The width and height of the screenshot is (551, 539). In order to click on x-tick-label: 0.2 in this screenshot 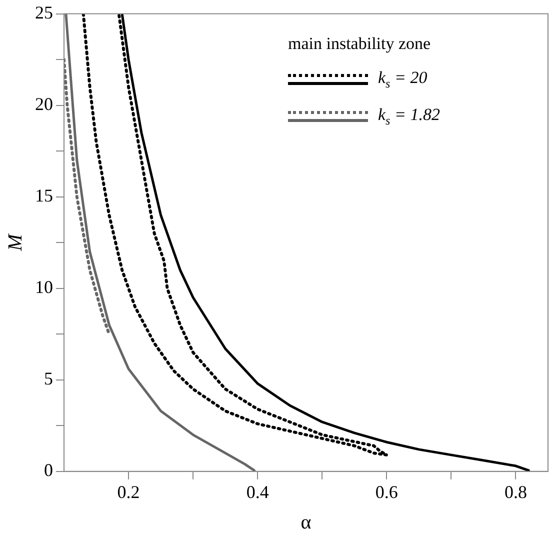, I will do `click(128, 492)`.